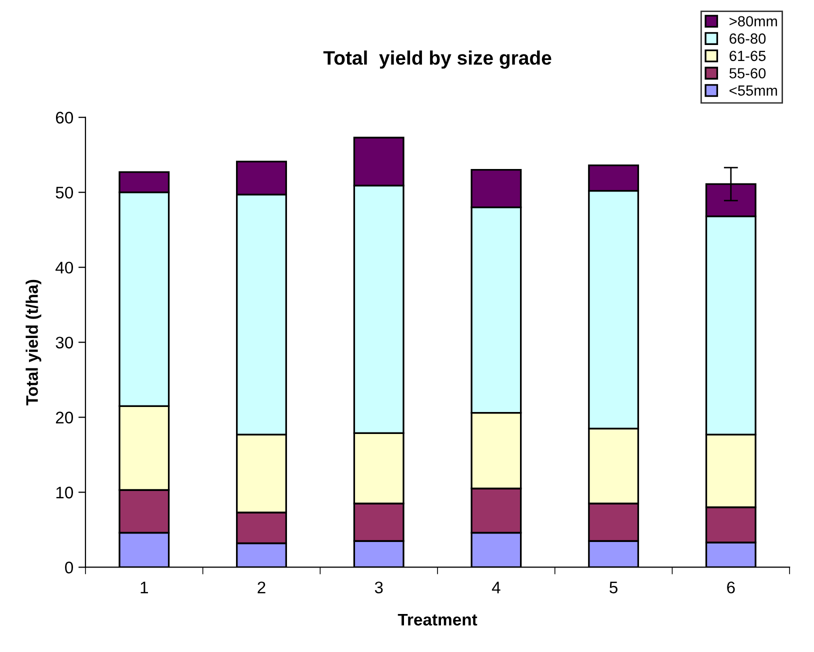 The image size is (814, 652). Describe the element at coordinates (496, 588) in the screenshot. I see `x-tick-label: 4` at that location.